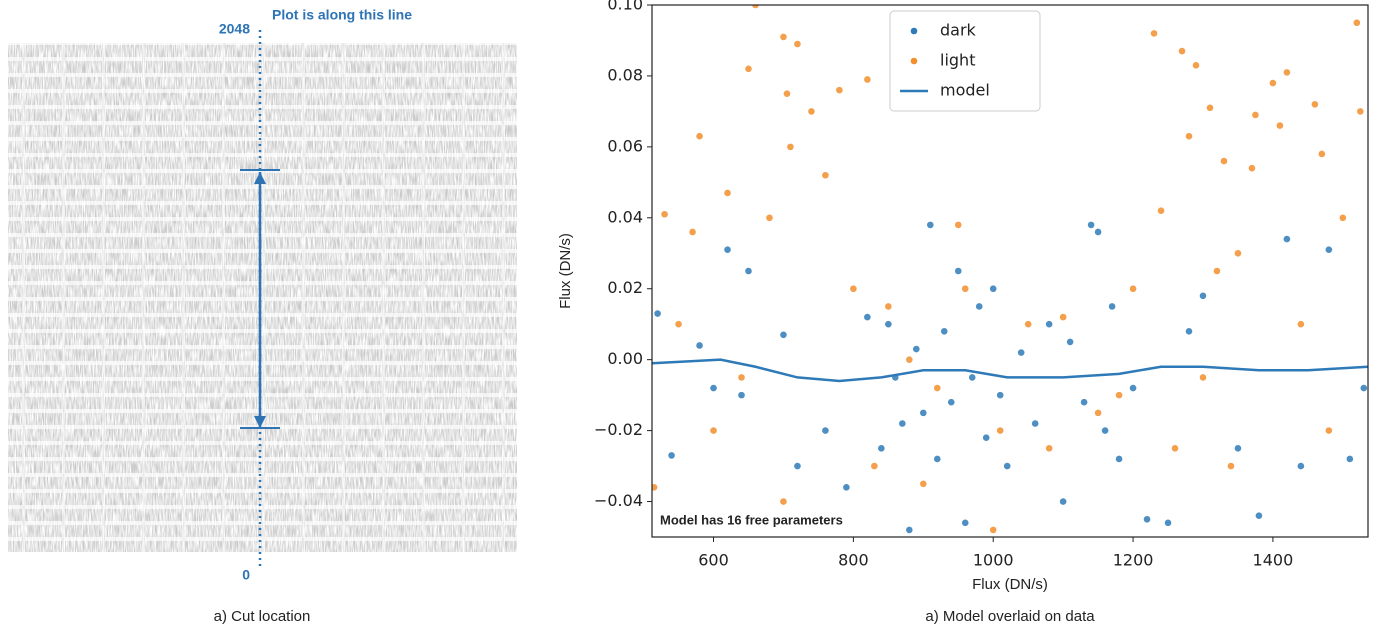 The image size is (1379, 628). I want to click on bottom-label: 0, so click(246, 575).